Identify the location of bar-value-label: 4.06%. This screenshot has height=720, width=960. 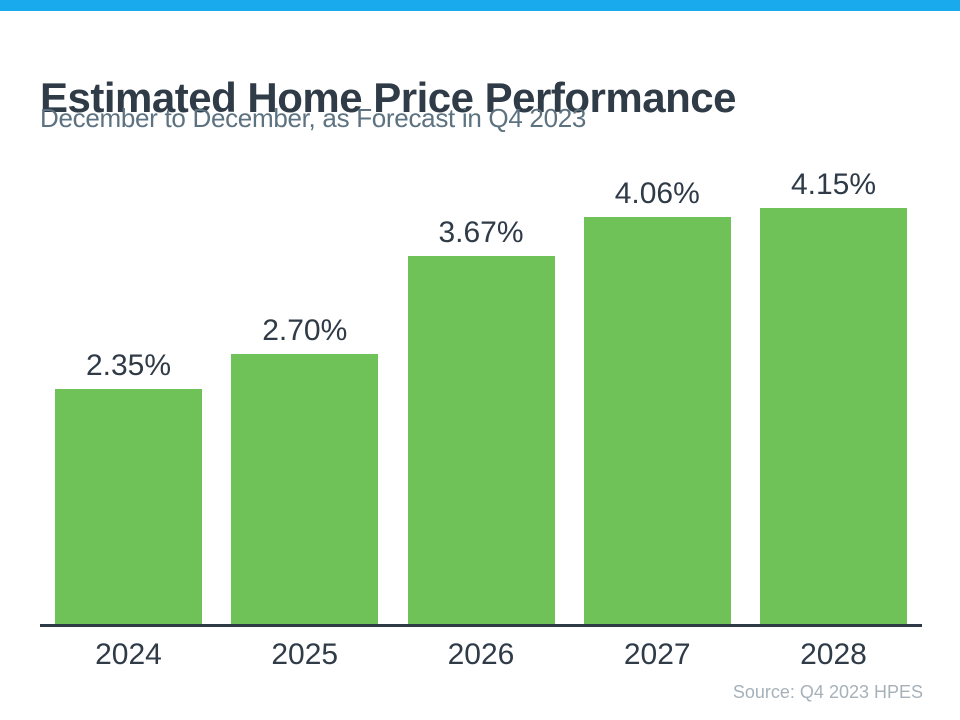
(657, 193).